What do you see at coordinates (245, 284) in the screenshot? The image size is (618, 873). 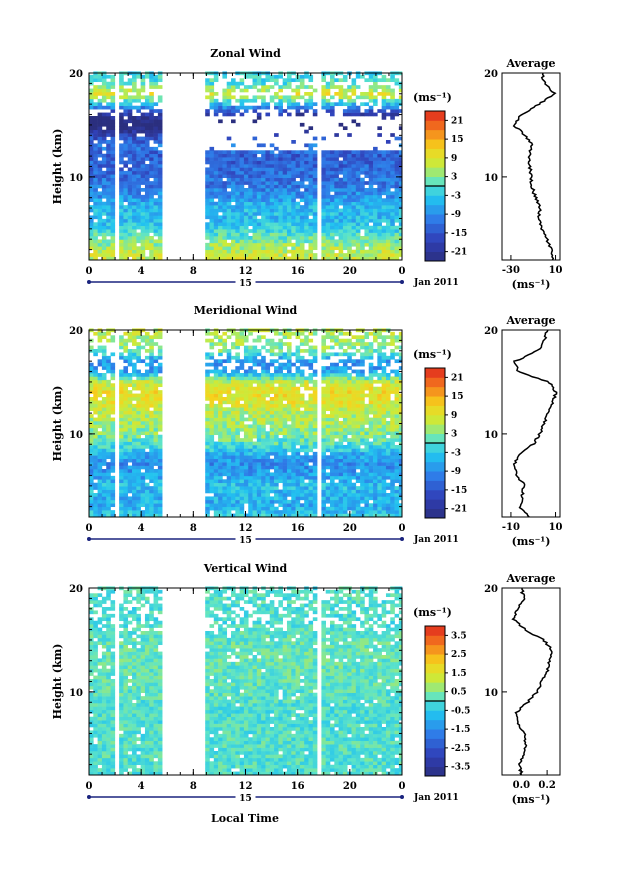 I see `day-label: 15` at bounding box center [245, 284].